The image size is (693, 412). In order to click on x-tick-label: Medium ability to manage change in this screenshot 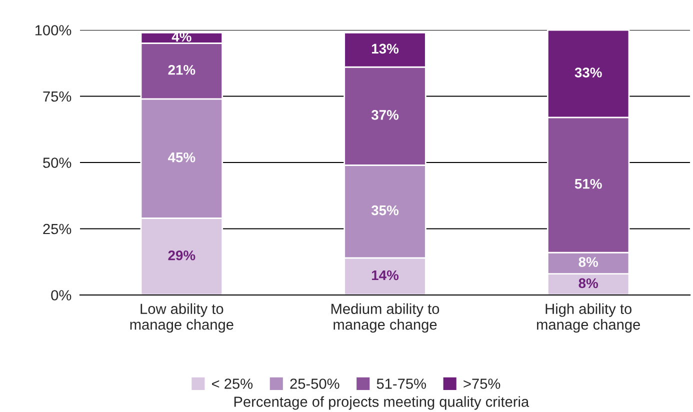, I will do `click(385, 318)`.